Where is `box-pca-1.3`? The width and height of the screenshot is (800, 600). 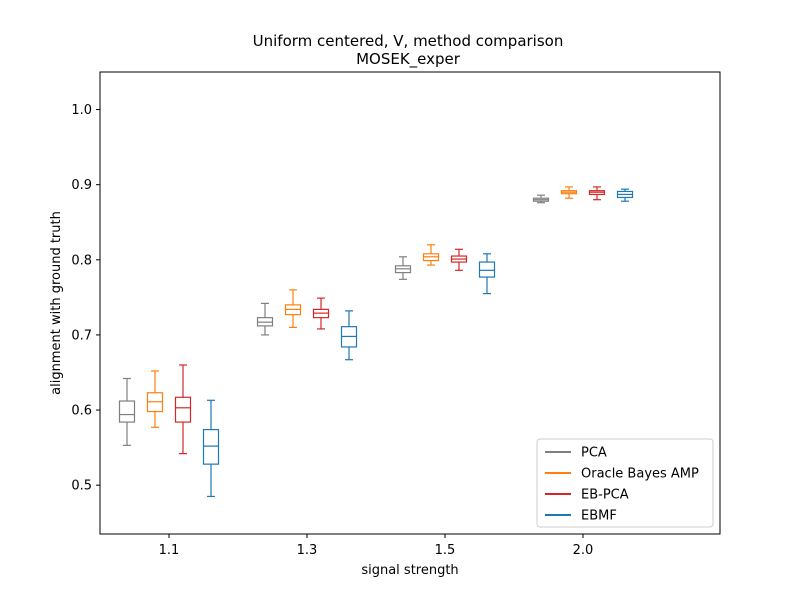
box-pca-1.3 is located at coordinates (265, 319).